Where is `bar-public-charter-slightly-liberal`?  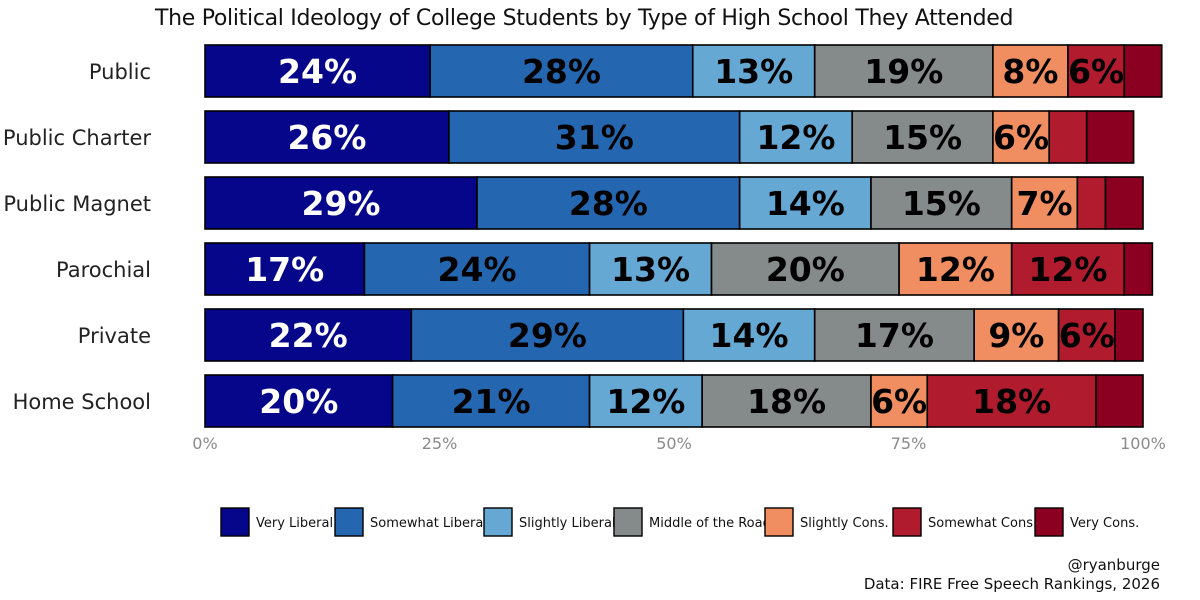
bar-public-charter-slightly-liberal is located at coordinates (796, 137).